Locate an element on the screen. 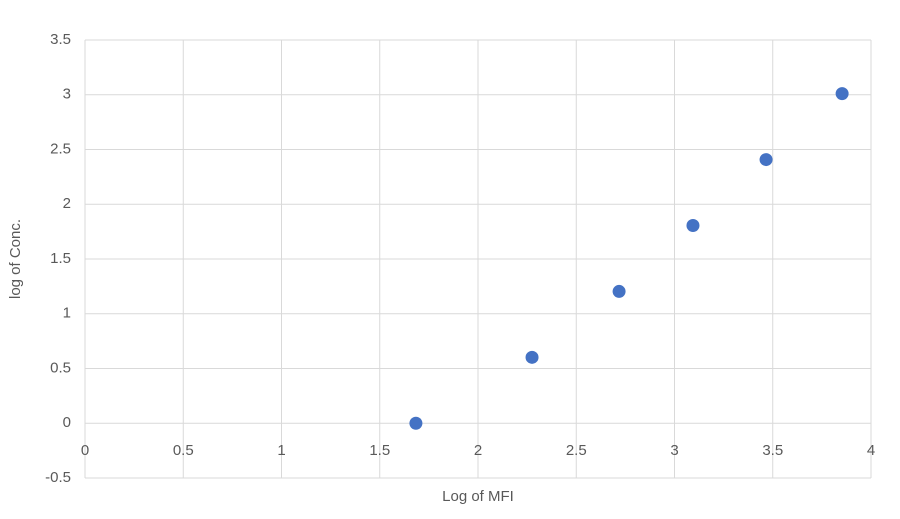 The width and height of the screenshot is (900, 519). x-tick-label: 1.5 is located at coordinates (379, 450).